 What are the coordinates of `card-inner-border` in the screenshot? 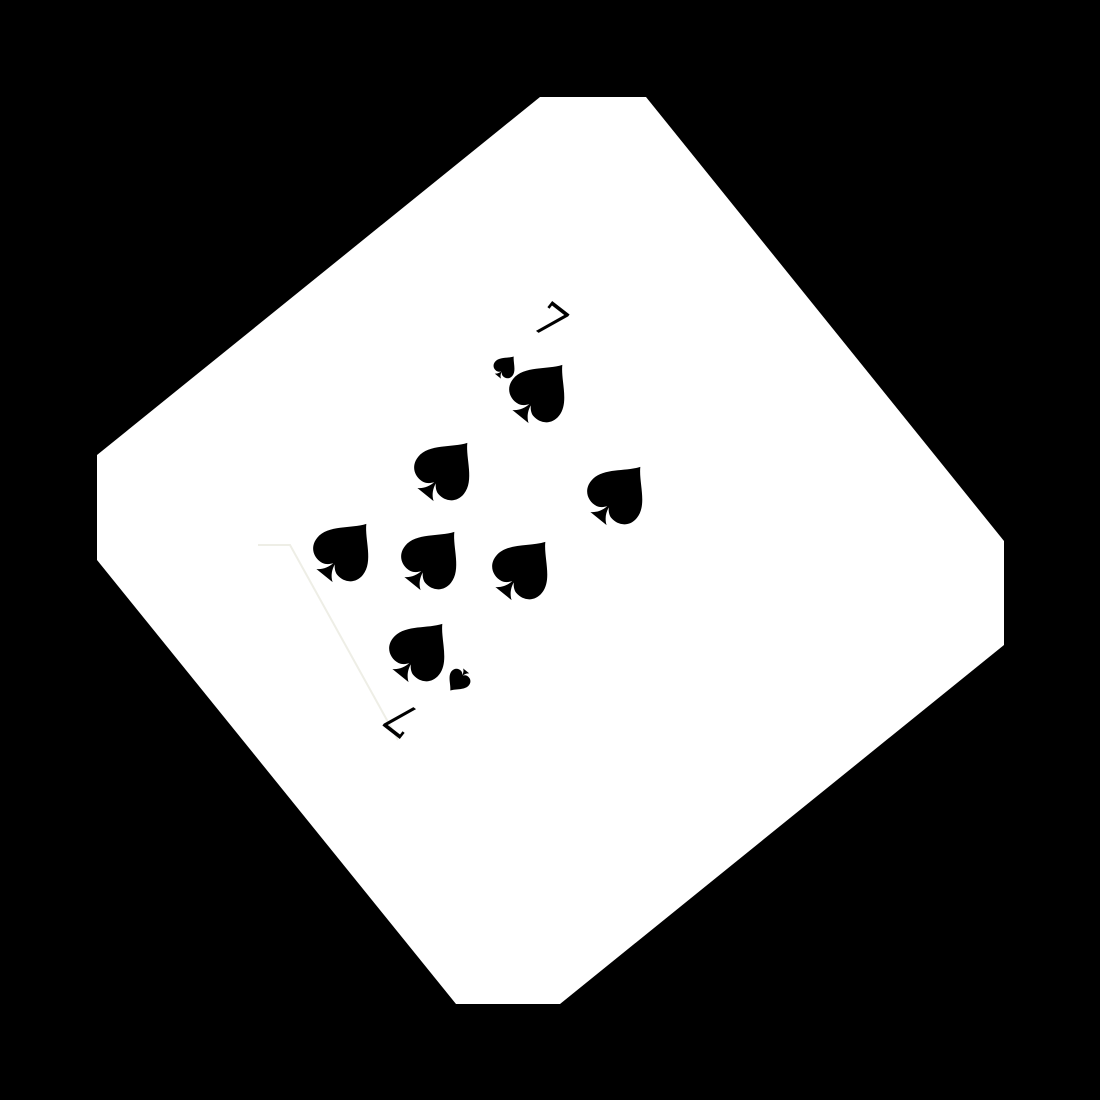 It's located at (328, 642).